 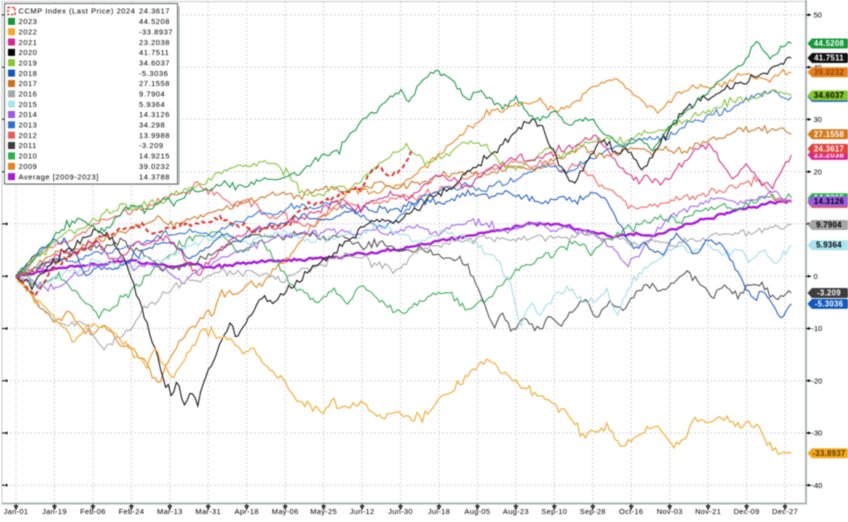 What do you see at coordinates (28, 73) in the screenshot?
I see `svg-text: 2018` at bounding box center [28, 73].